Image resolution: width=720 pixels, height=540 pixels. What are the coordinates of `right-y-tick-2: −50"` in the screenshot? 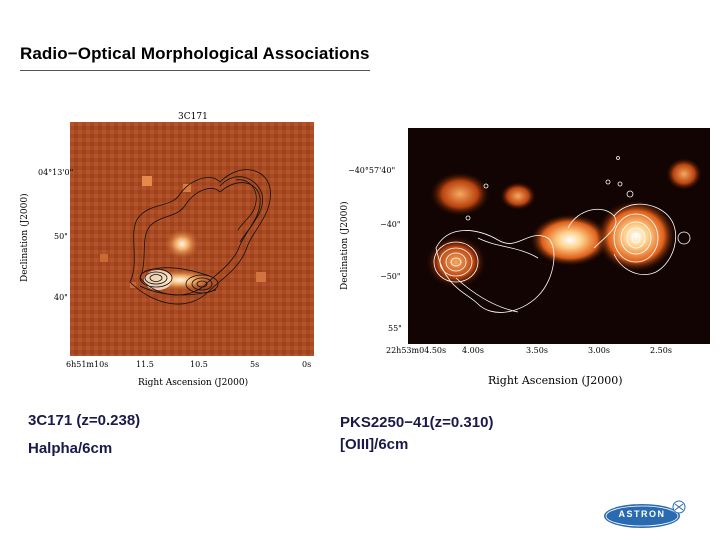 It's located at (390, 276).